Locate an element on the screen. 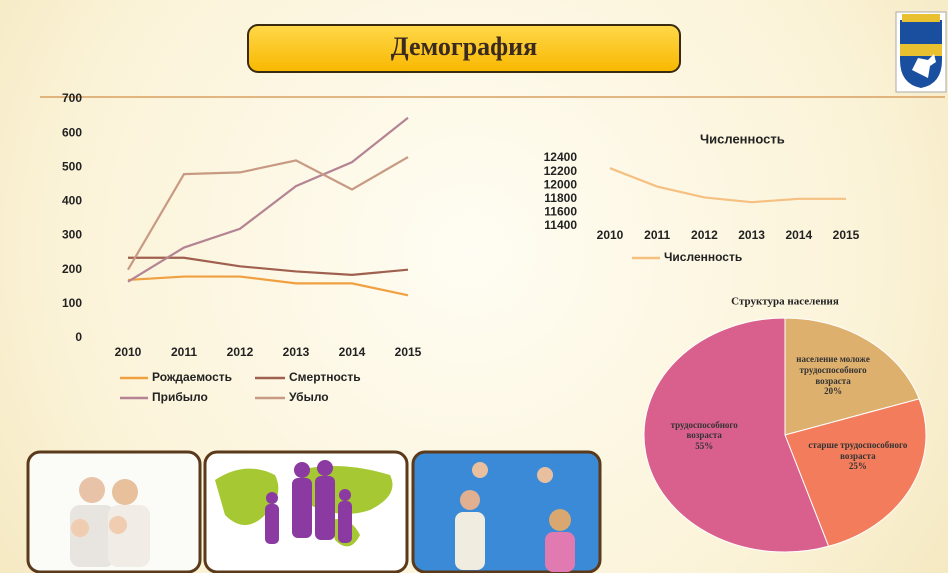 This screenshot has width=948, height=573. pie-value-label: 55% is located at coordinates (704, 446).